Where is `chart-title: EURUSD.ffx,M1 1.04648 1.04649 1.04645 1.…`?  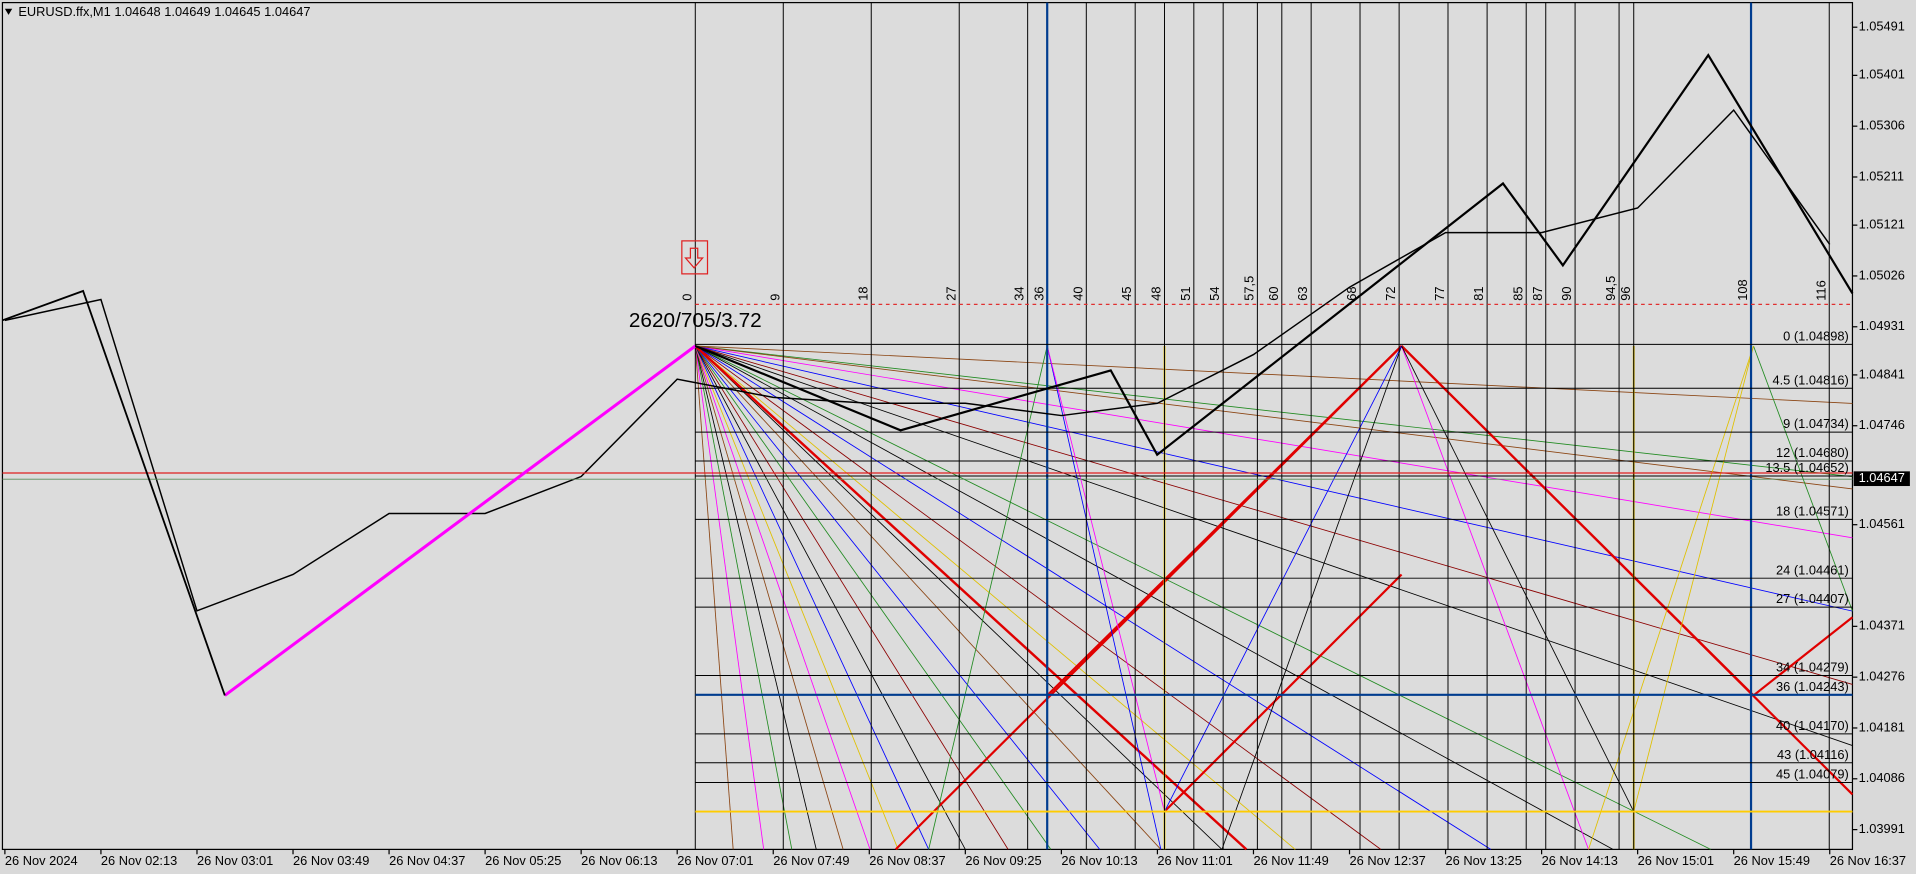
chart-title: EURUSD.ffx,M1 1.04648 1.04649 1.04645 1.… is located at coordinates (164, 11).